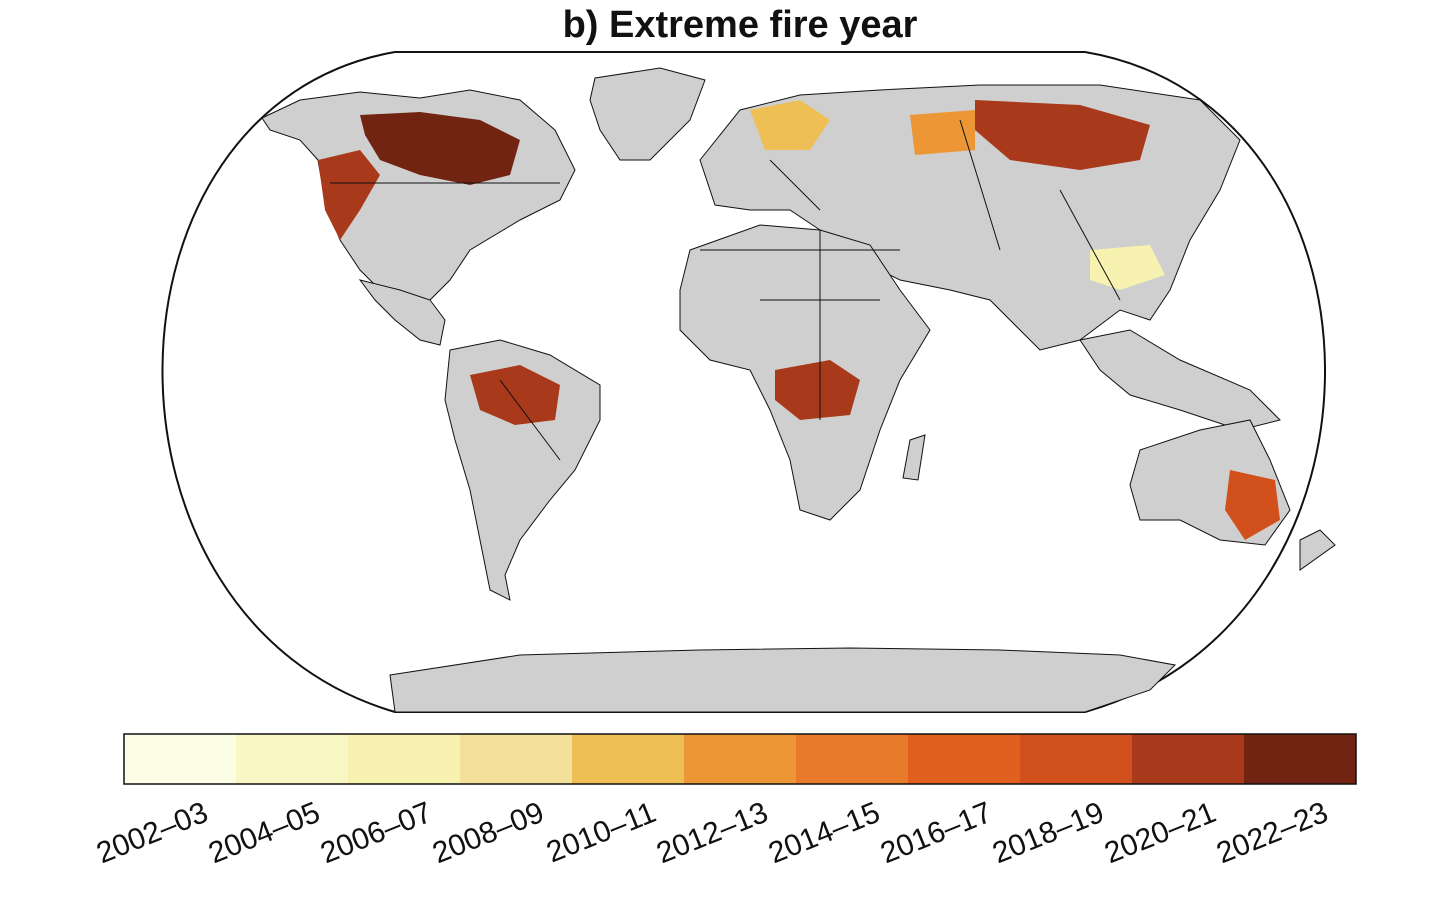 This screenshot has height=919, width=1456. Describe the element at coordinates (1160, 833) in the screenshot. I see `colorbar-tick-label: 2020–21` at that location.